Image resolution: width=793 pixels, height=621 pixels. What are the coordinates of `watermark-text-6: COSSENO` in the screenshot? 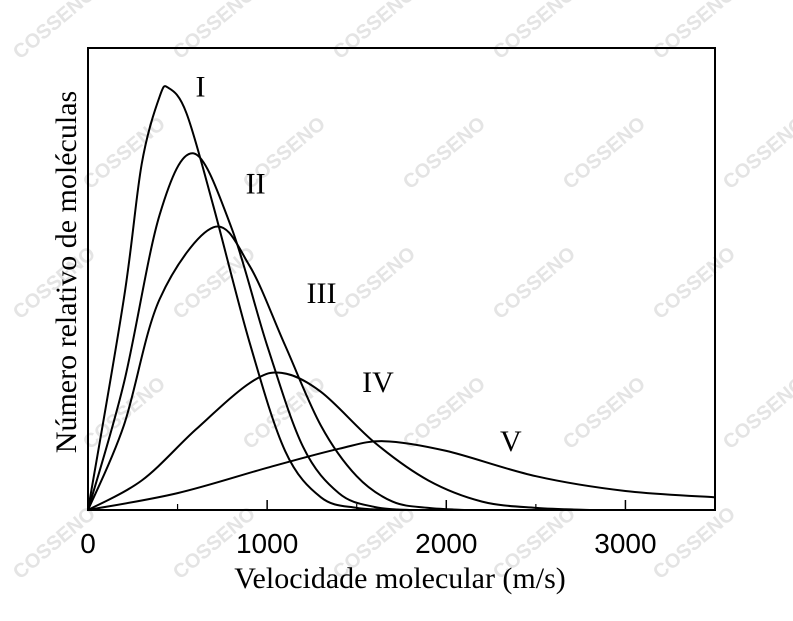 It's located at (124, 153).